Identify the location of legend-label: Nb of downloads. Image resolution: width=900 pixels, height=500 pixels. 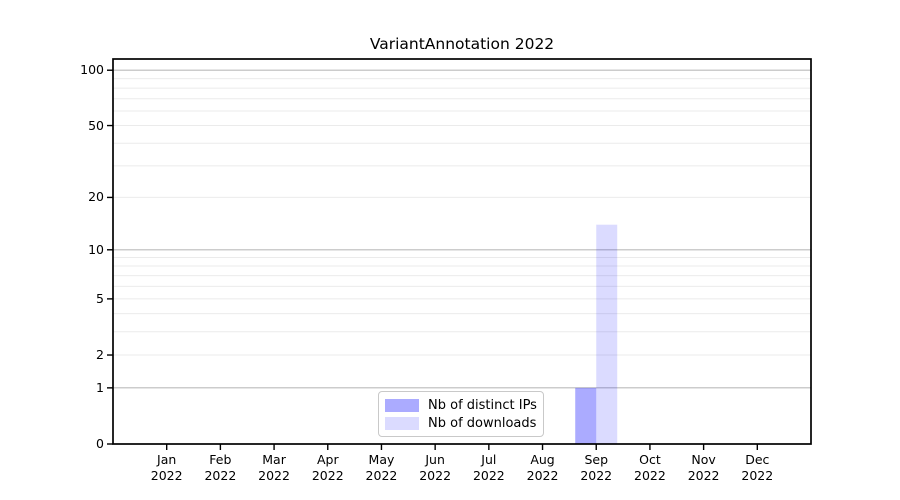
(482, 423).